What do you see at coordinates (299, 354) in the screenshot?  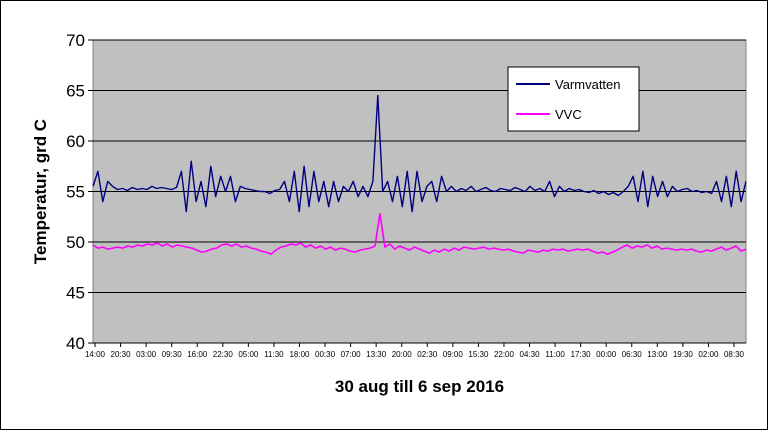 I see `x-tick-label: 18:00` at bounding box center [299, 354].